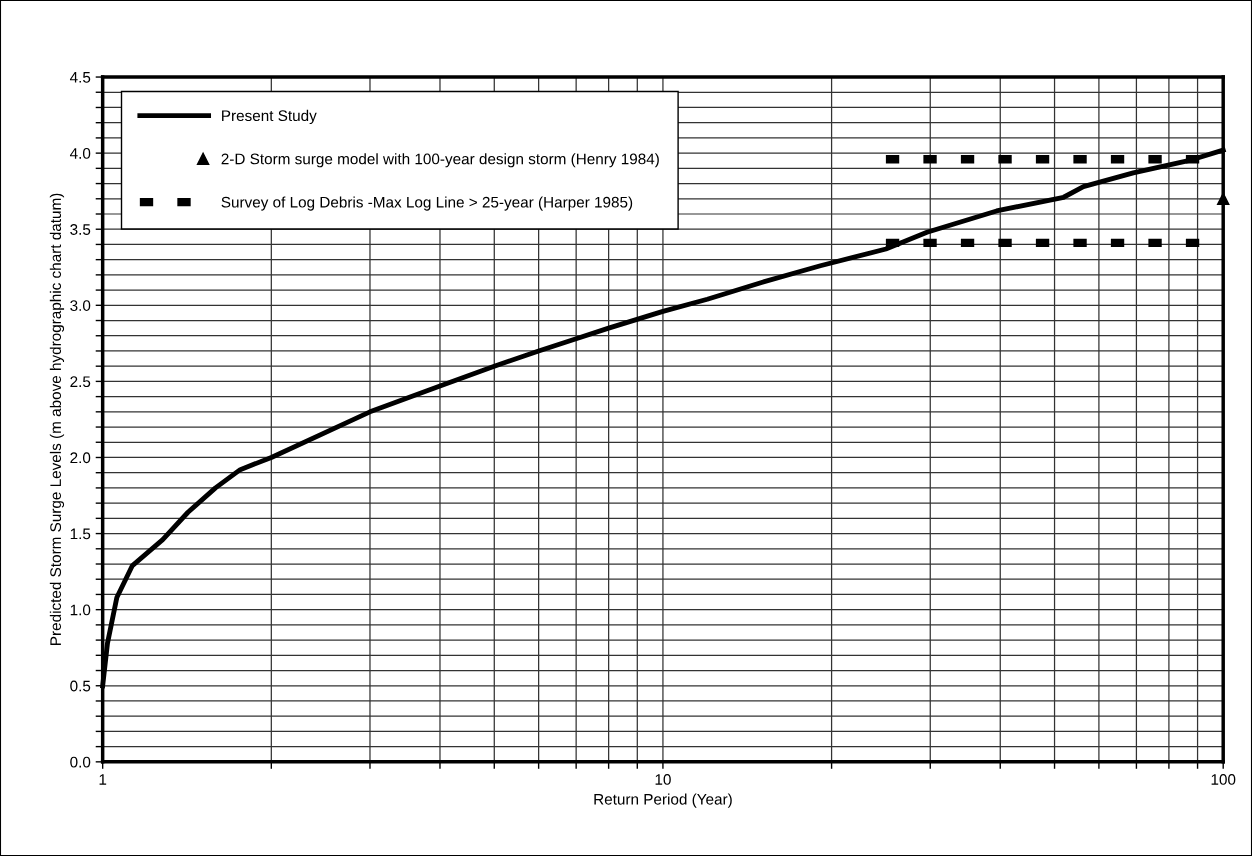 This screenshot has width=1252, height=856. Describe the element at coordinates (427, 203) in the screenshot. I see `legend-label: Survey of Log Debris -Max Log Line > 25-year (Harper 1985)` at that location.